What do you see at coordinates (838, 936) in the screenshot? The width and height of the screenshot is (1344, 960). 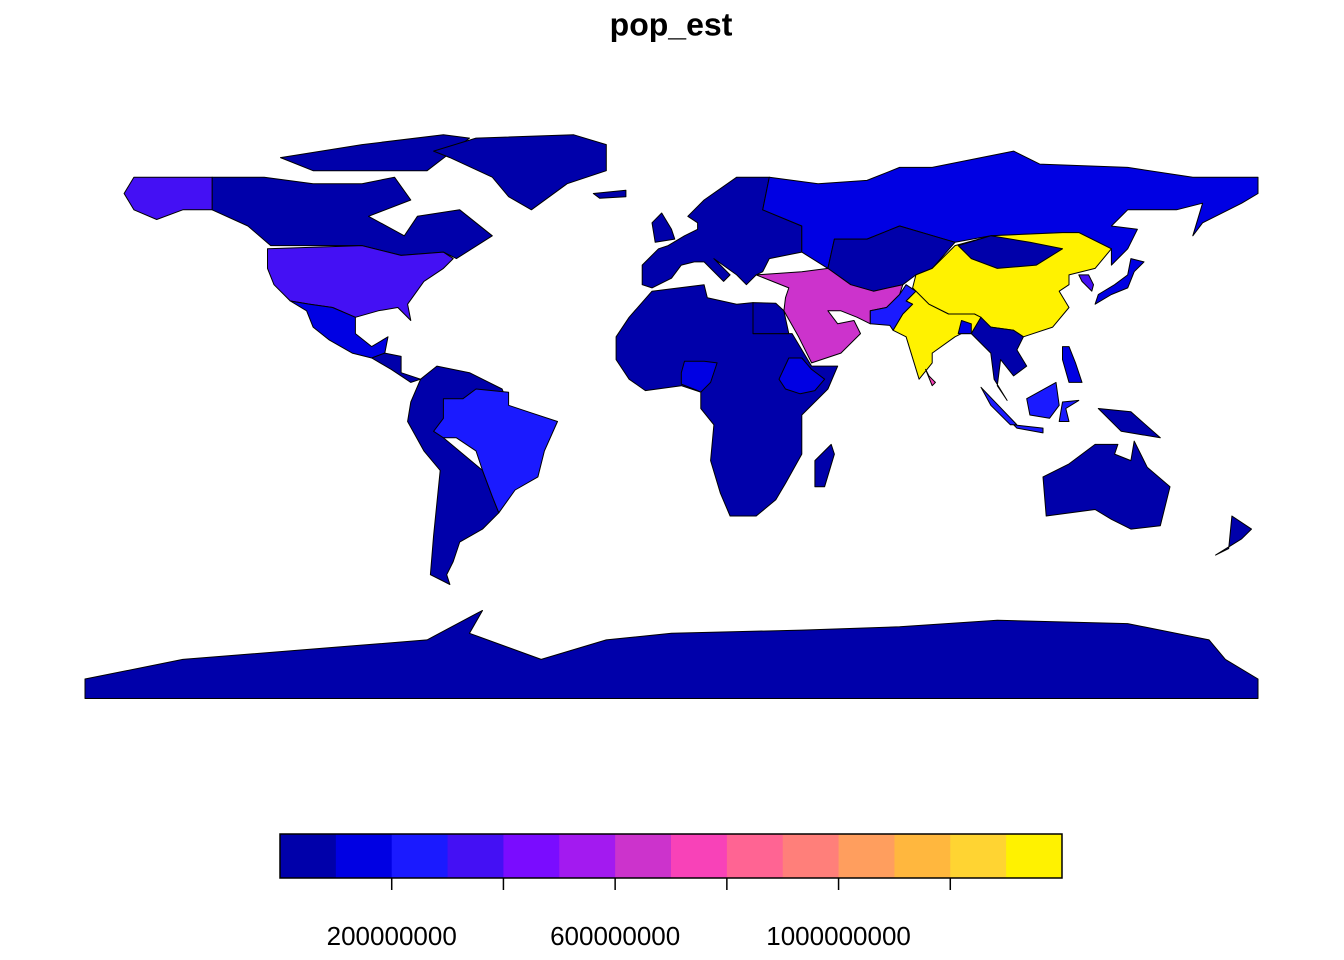 I see `legend-tick-label: 1000000000` at bounding box center [838, 936].